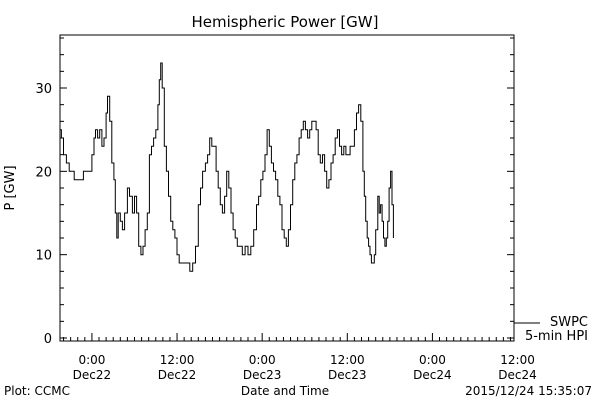 This screenshot has width=600, height=400. I want to click on y-tick-label: 20, so click(43, 172).